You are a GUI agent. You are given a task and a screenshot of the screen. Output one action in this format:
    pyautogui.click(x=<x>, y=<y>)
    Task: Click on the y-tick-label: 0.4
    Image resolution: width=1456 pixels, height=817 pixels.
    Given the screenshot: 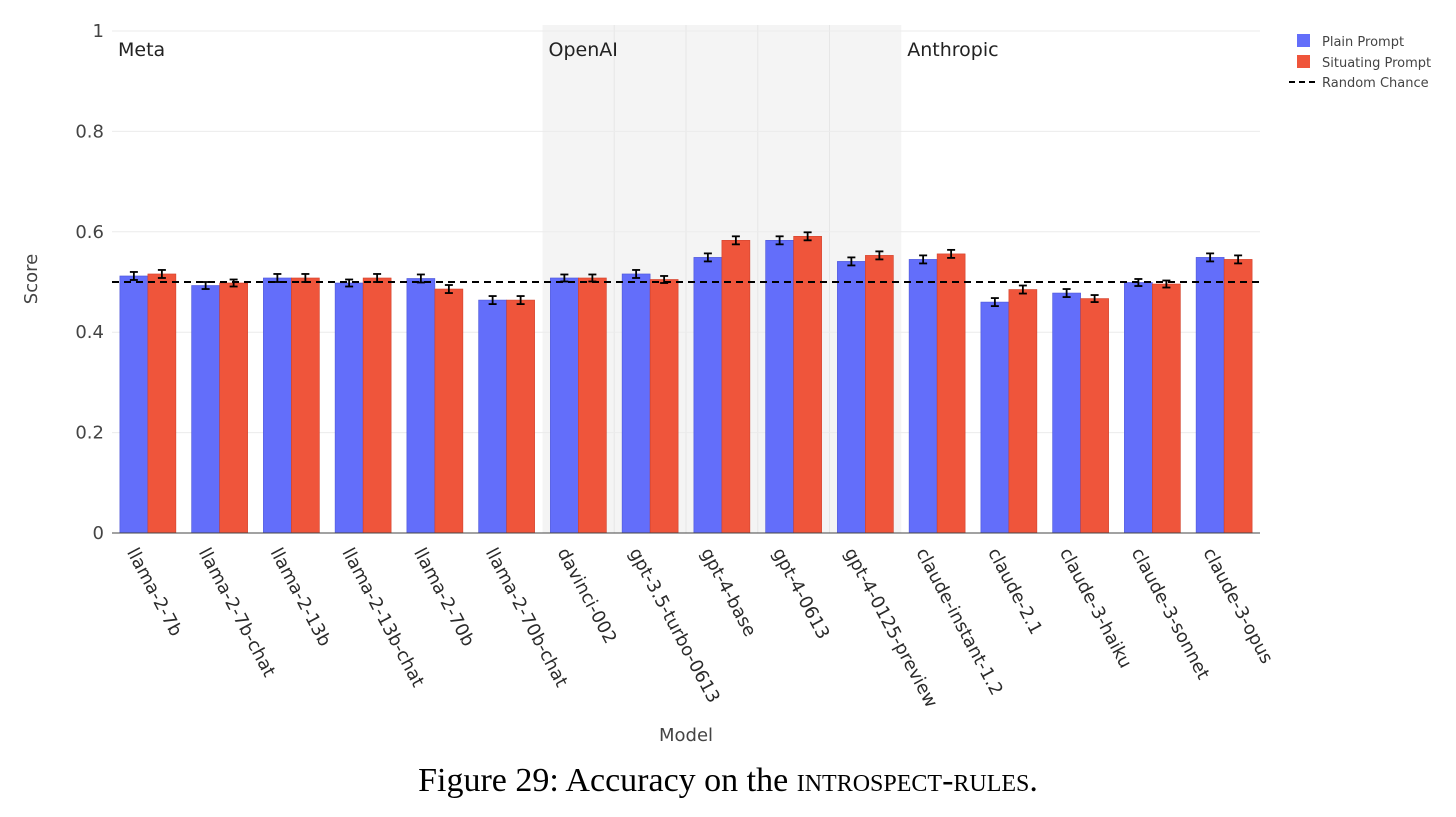 What is the action you would take?
    pyautogui.click(x=89, y=332)
    